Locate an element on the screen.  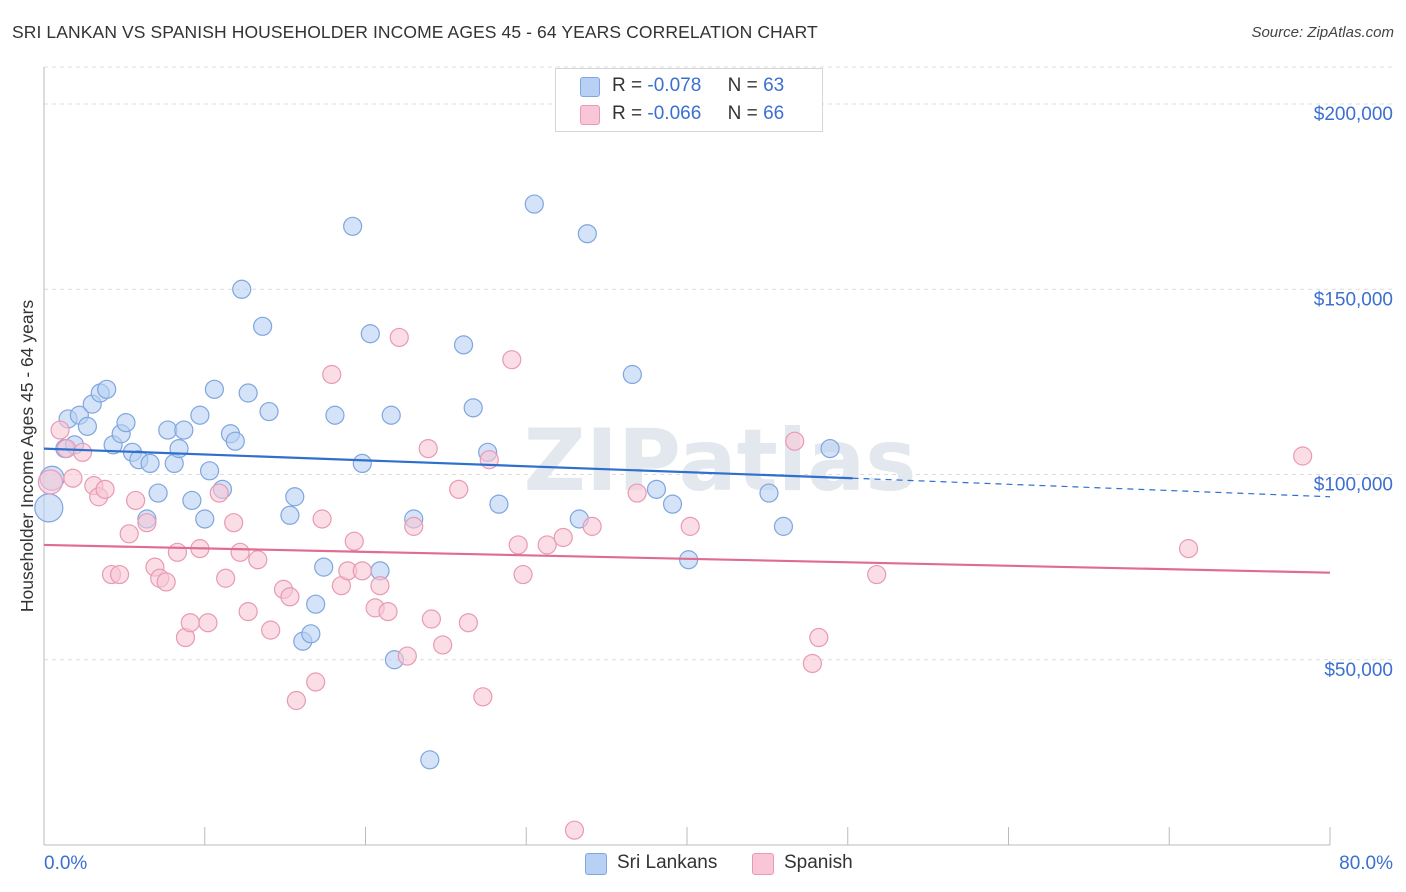
legend-swatch-pink is located at coordinates (763, 864).